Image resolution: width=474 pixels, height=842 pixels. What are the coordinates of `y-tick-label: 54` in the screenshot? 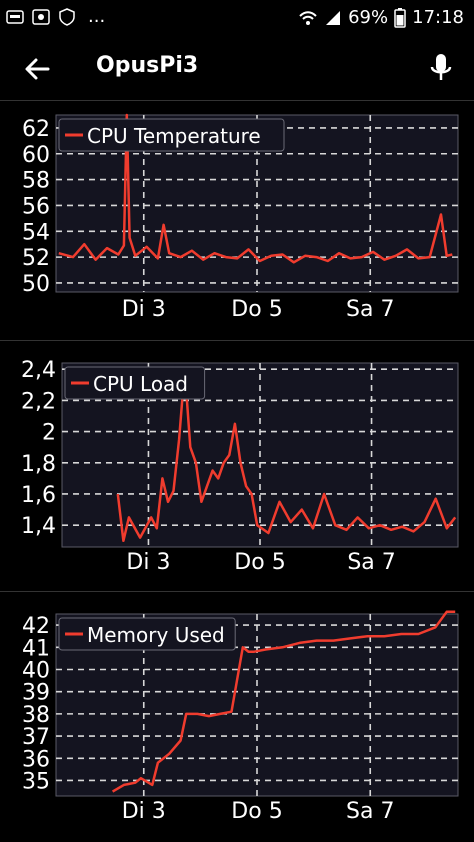 It's located at (36, 232).